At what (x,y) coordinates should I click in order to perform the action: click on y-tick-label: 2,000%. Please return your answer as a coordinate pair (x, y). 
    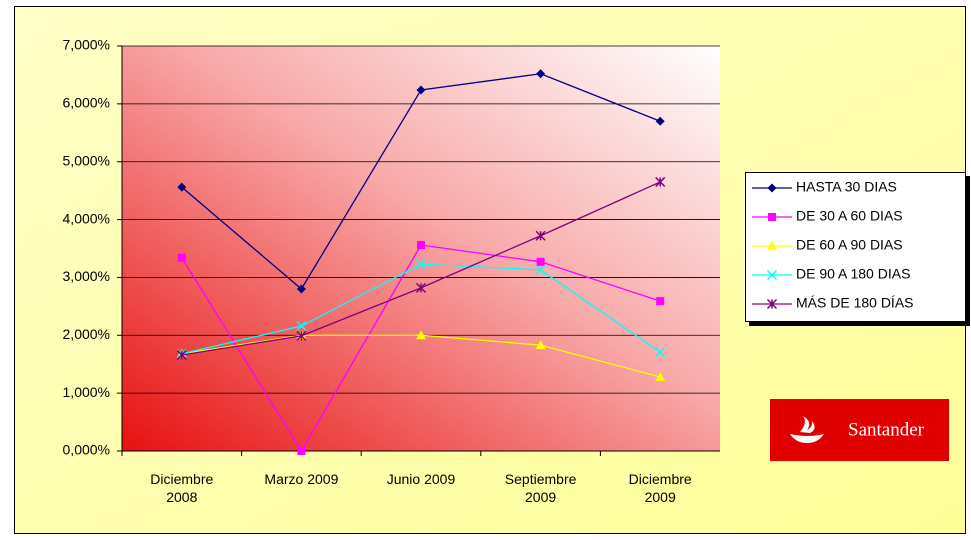
    Looking at the image, I should click on (86, 334).